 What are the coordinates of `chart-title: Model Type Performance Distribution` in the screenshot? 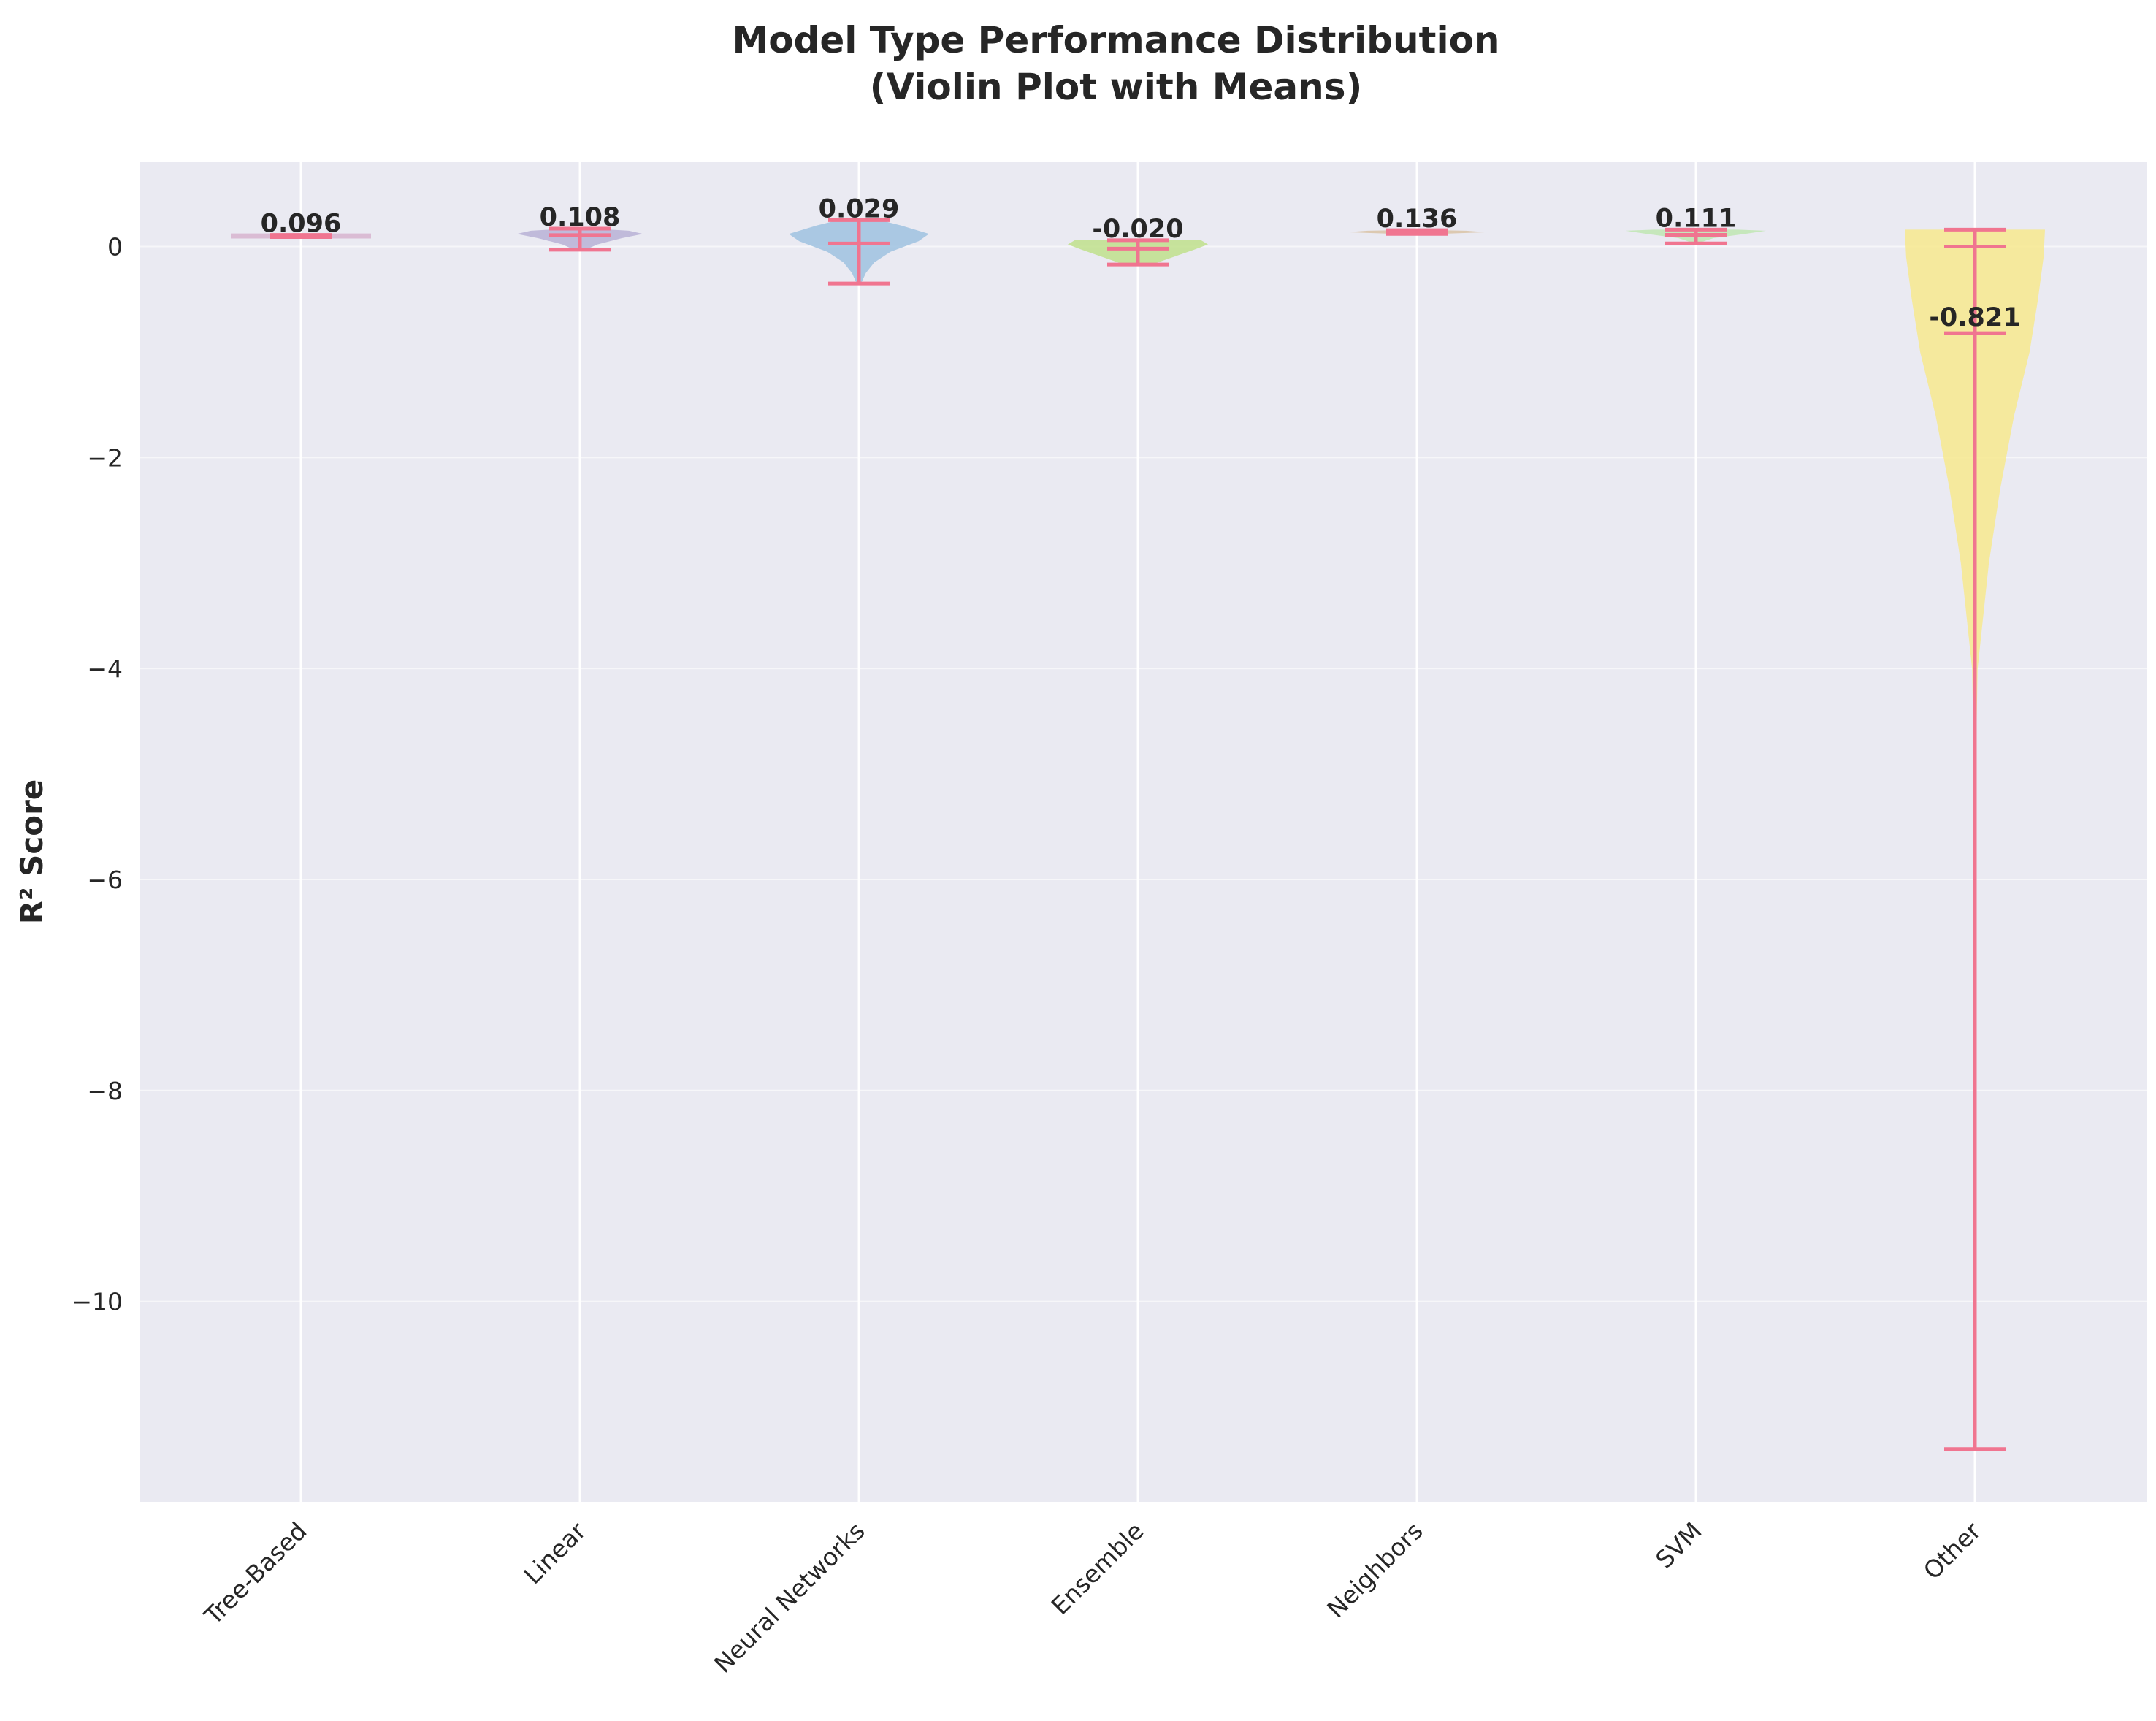 It's located at (1115, 40).